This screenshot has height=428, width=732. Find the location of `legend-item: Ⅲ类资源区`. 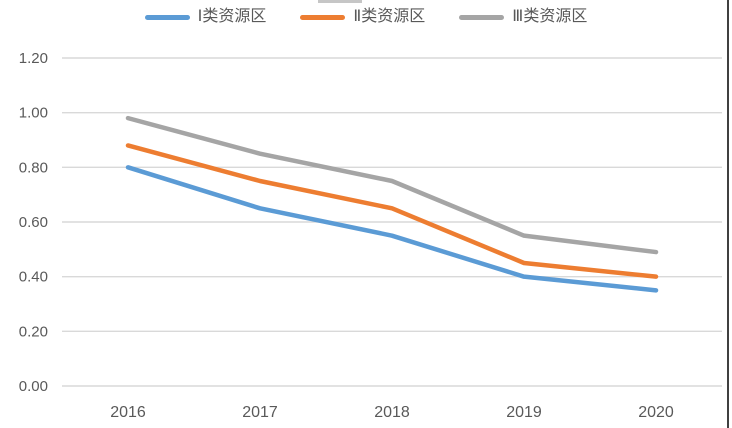

legend-item: Ⅲ类资源区 is located at coordinates (523, 17).